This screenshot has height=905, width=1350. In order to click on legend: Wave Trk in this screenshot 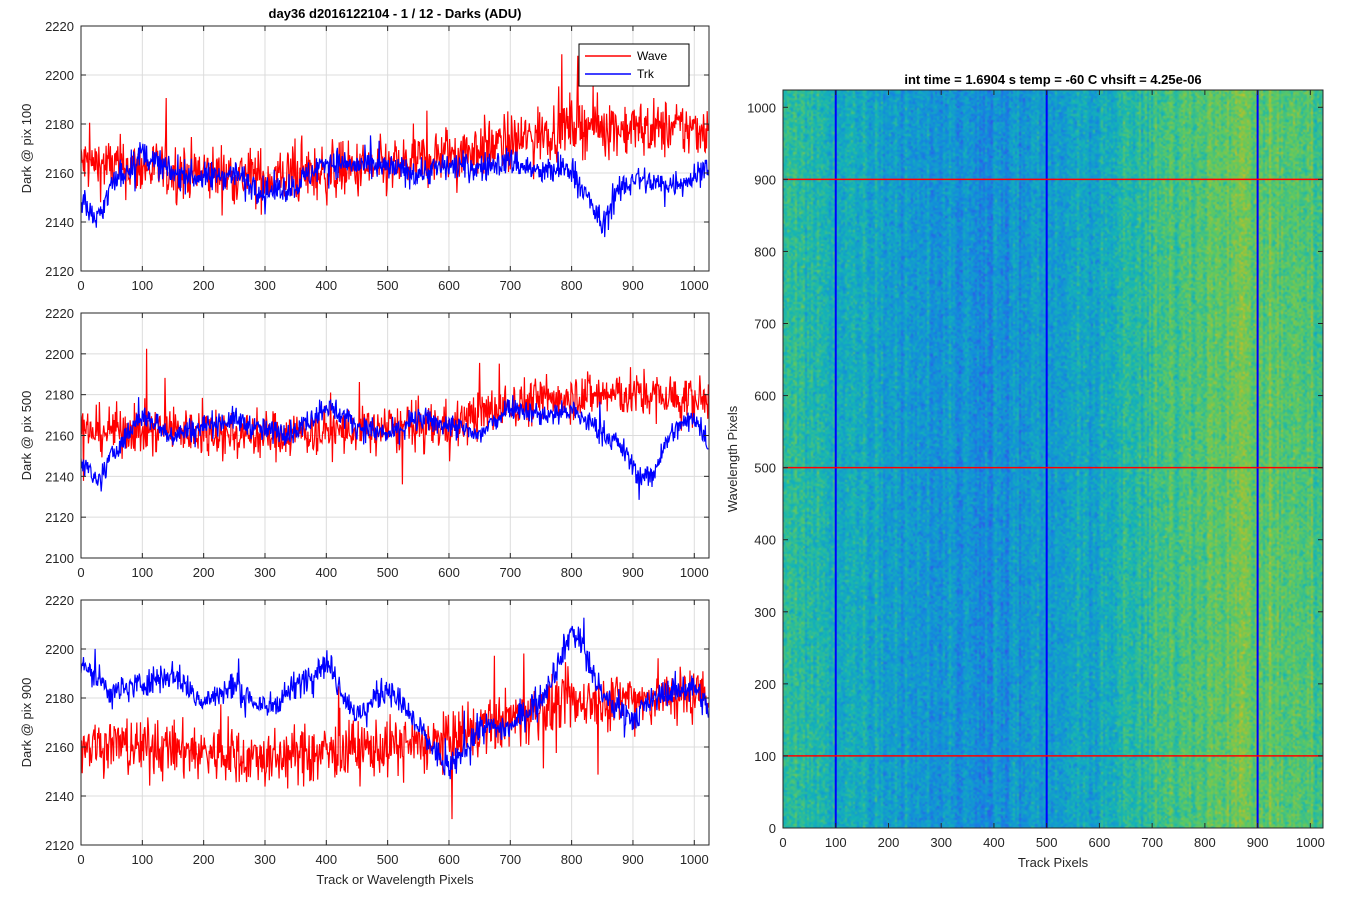, I will do `click(634, 65)`.